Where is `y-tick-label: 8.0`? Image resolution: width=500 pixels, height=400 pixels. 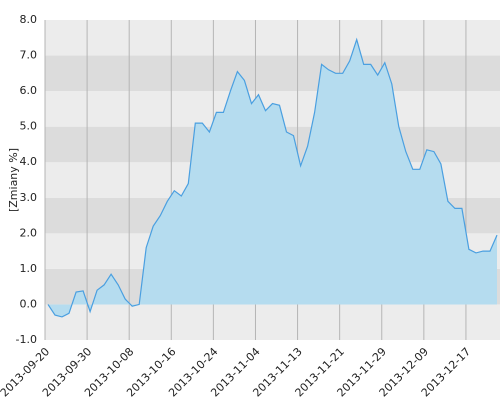
y-tick-label: 8.0 is located at coordinates (29, 19).